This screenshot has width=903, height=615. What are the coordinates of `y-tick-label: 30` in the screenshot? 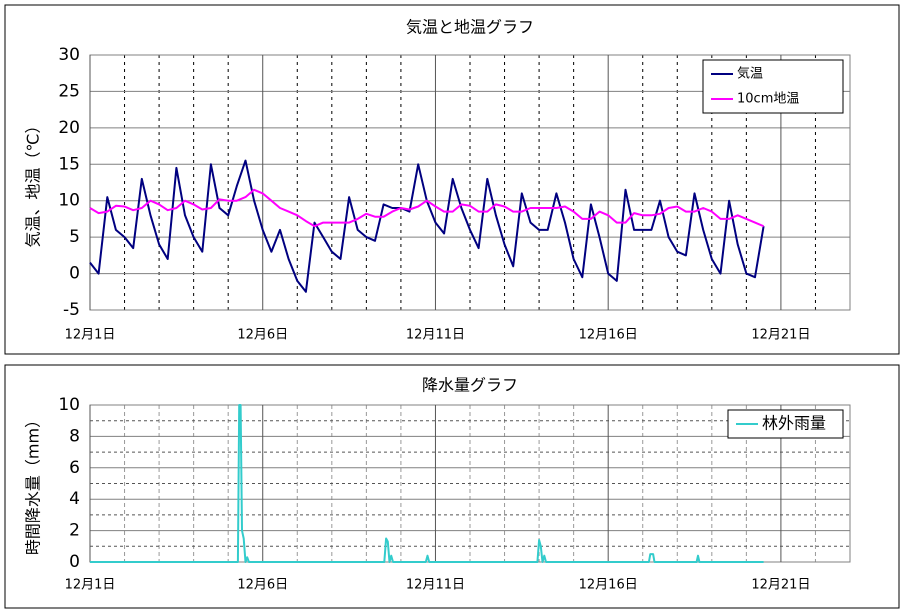 It's located at (69, 55).